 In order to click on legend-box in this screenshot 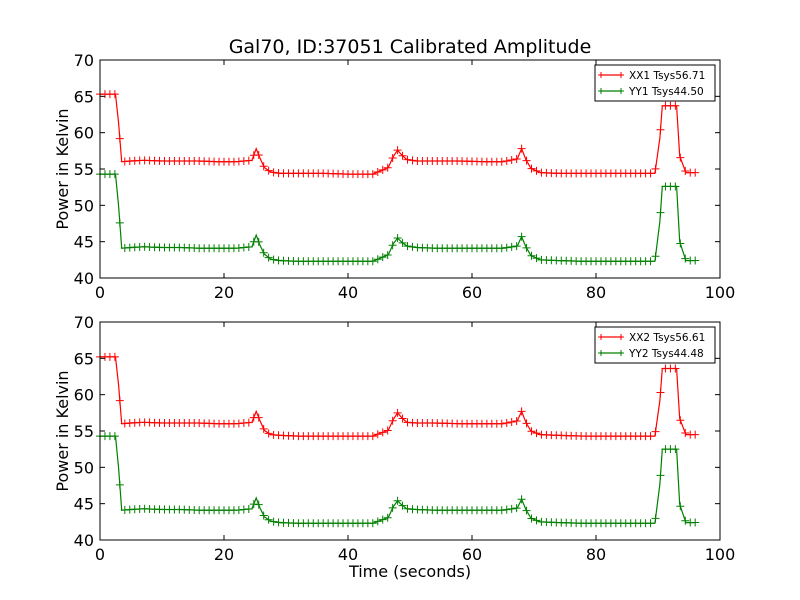, I will do `click(655, 345)`.